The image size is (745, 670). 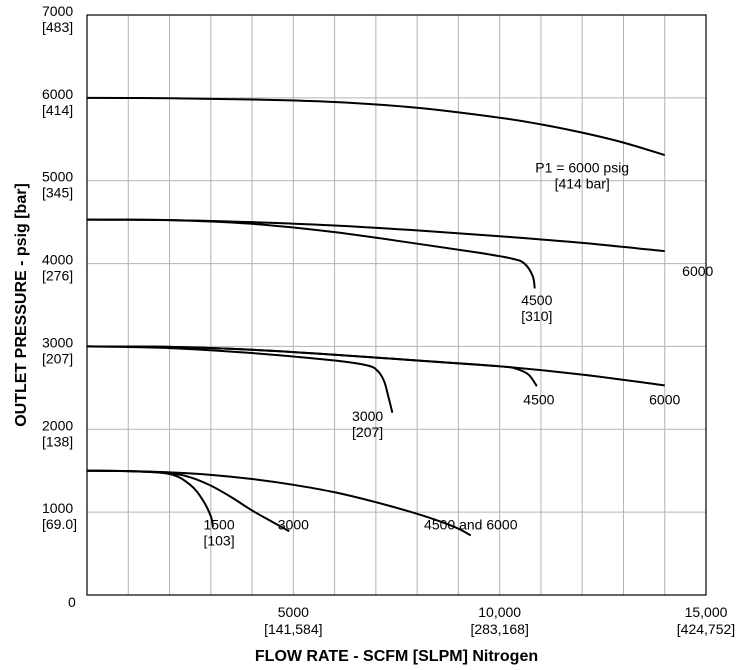 What do you see at coordinates (499, 612) in the screenshot?
I see `x-tick-label: 10,000` at bounding box center [499, 612].